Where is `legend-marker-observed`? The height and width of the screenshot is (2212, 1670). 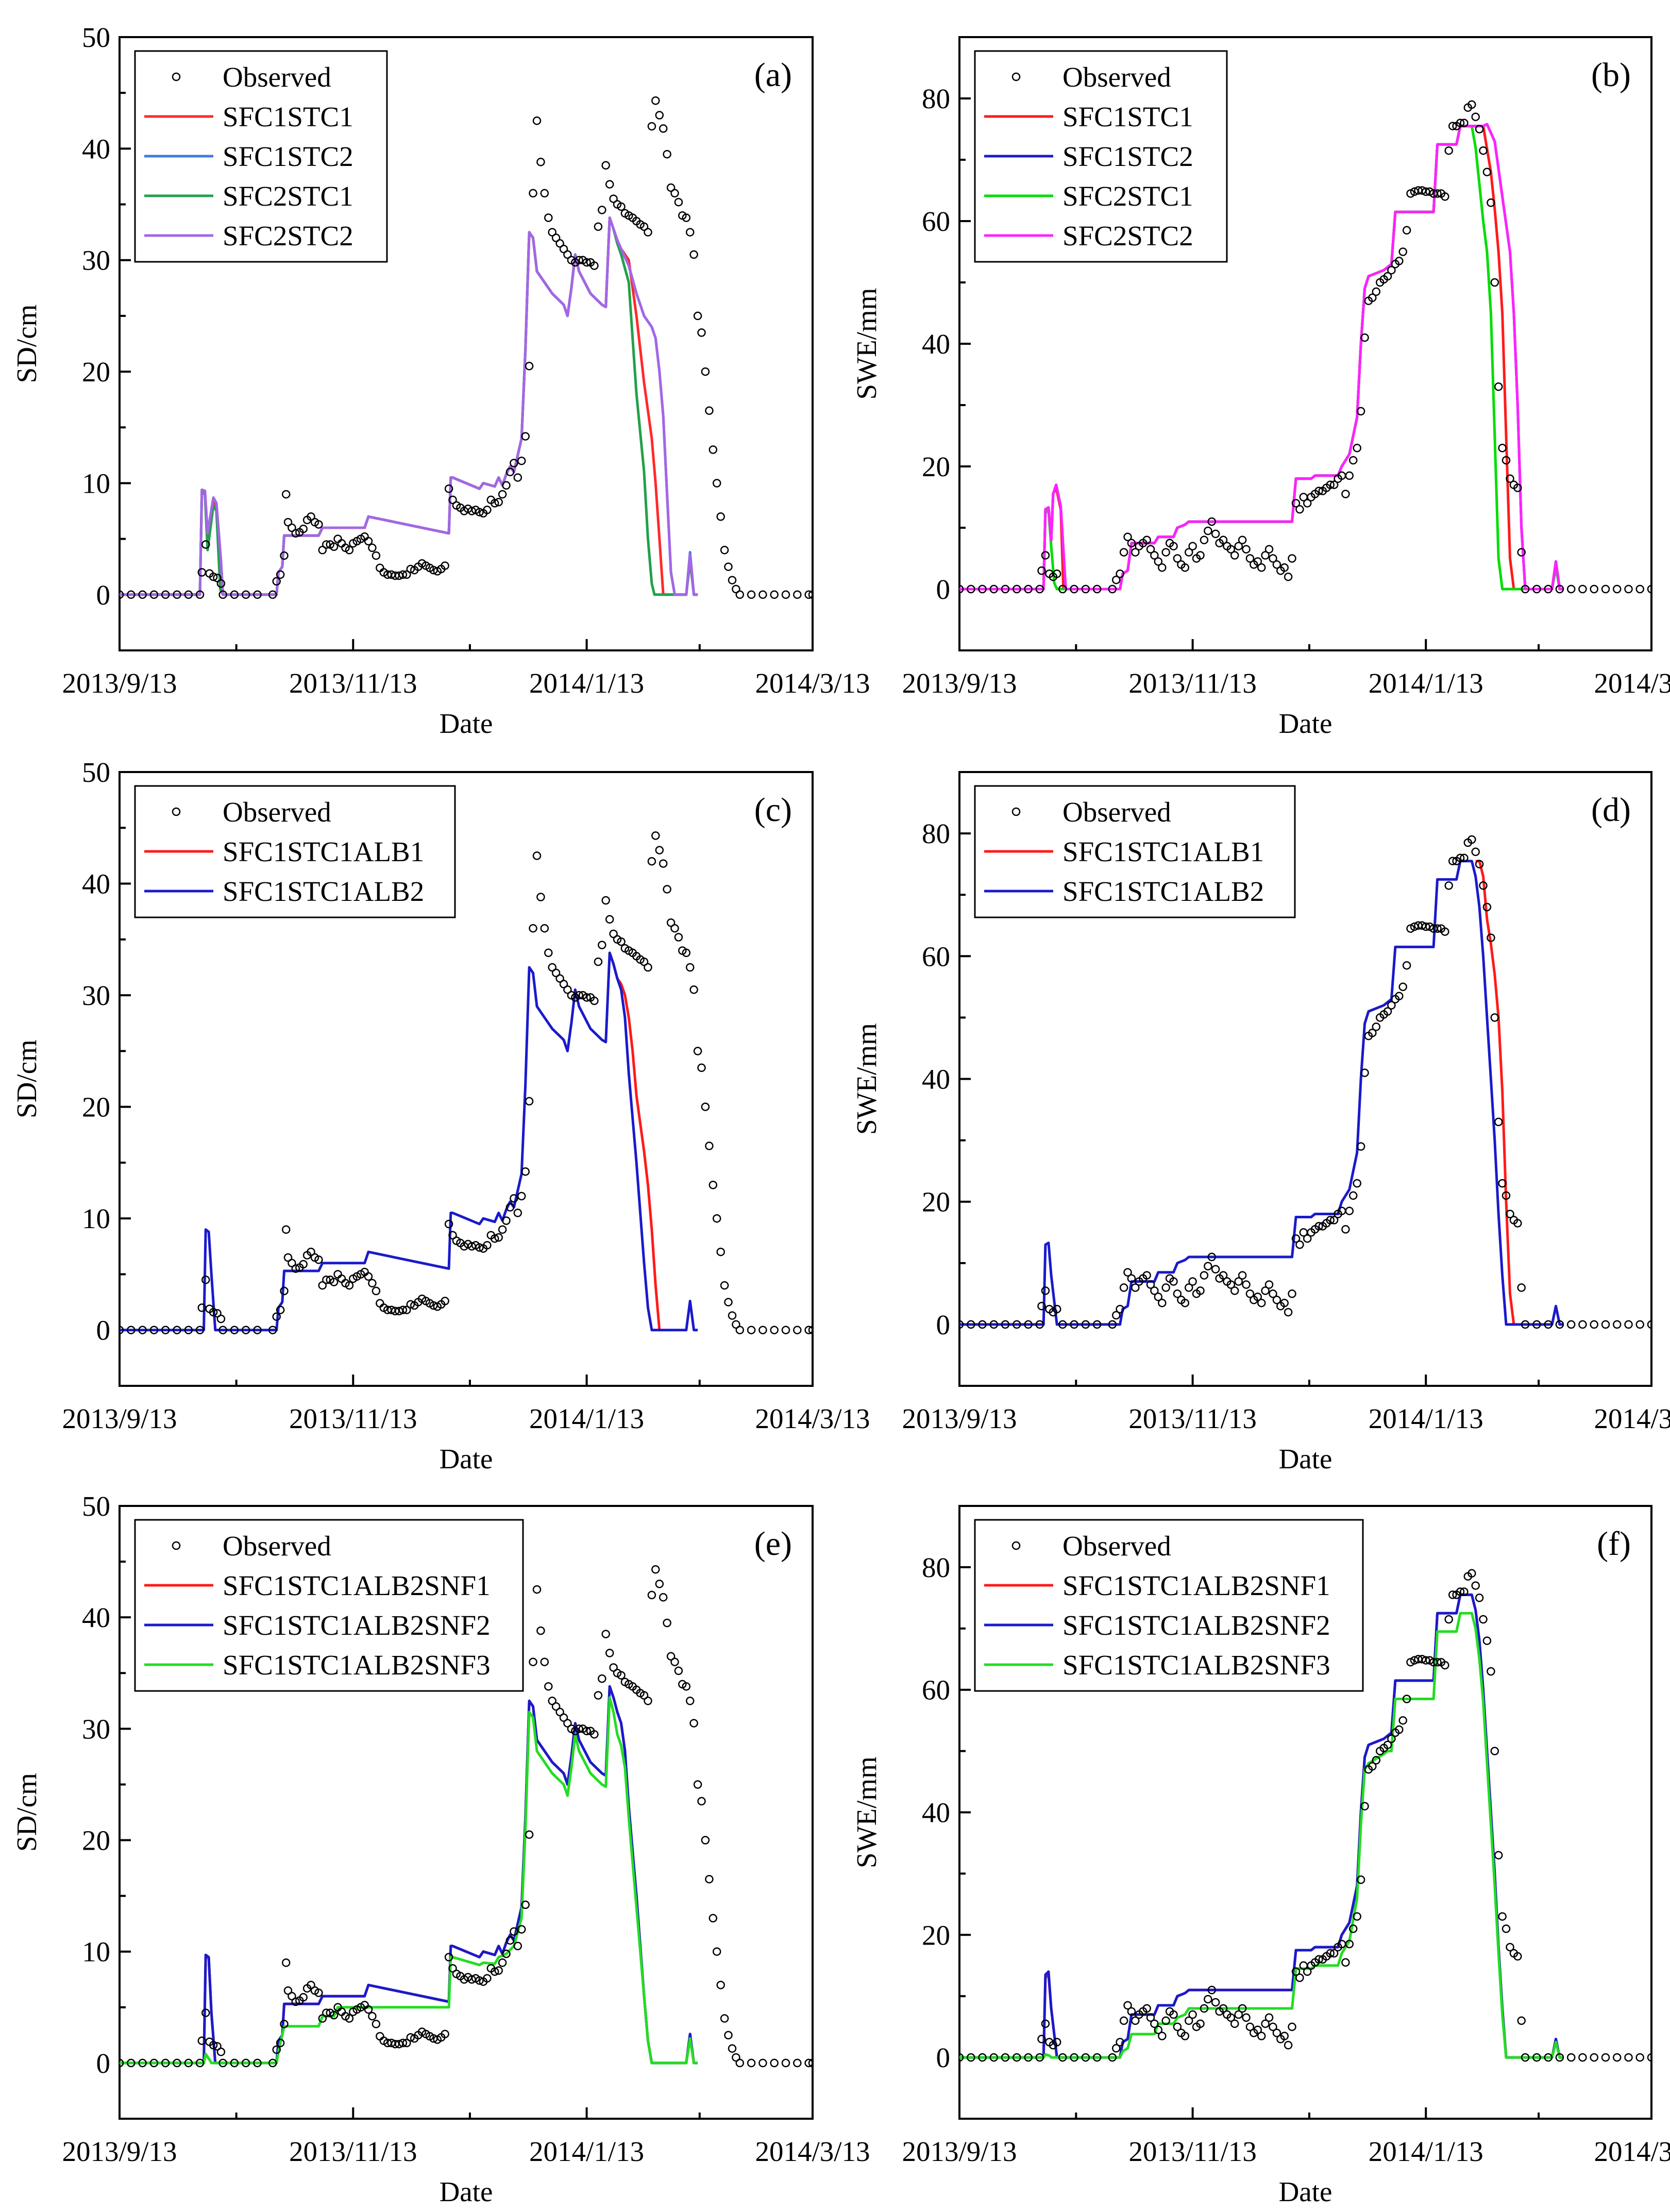 legend-marker-observed is located at coordinates (176, 1545).